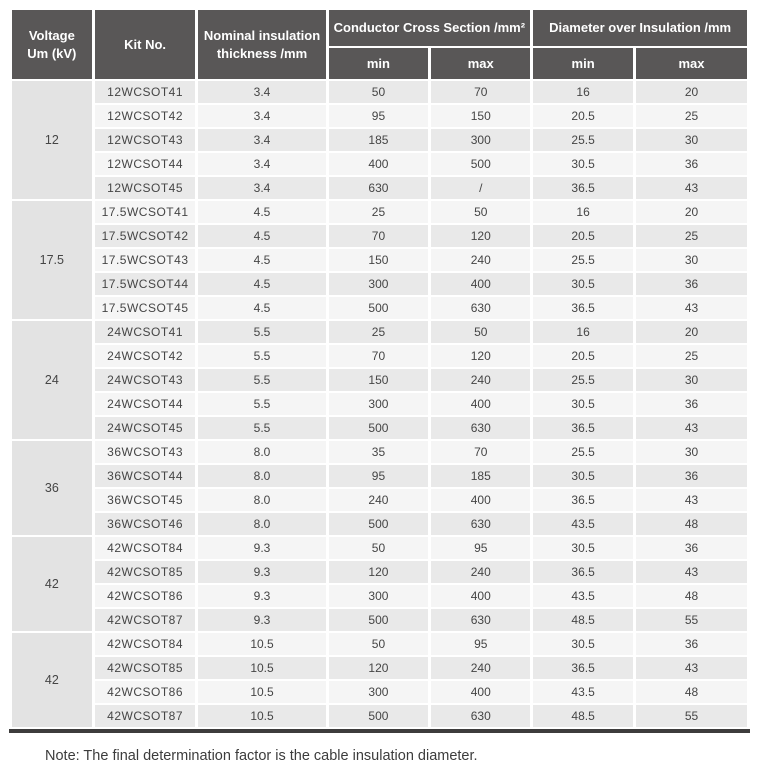 Image resolution: width=763 pixels, height=783 pixels. I want to click on table-row: 42WCSOT85 9.3 120 240 36.5 43, so click(379, 572).